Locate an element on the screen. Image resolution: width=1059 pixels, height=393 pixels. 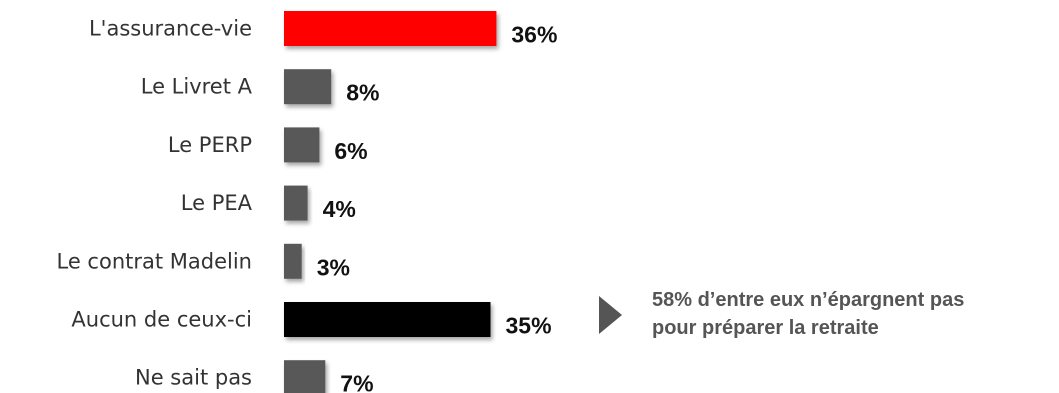
value-label: 3% is located at coordinates (333, 267).